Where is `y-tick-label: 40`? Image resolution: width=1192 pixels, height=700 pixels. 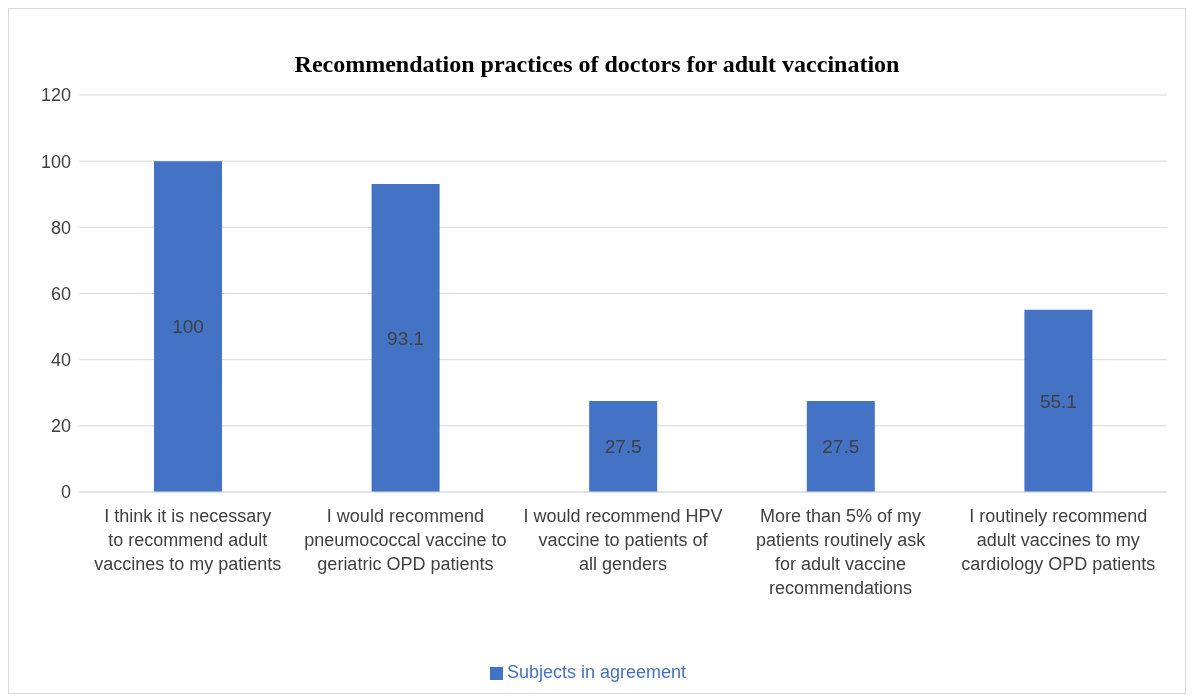
y-tick-label: 40 is located at coordinates (60, 360).